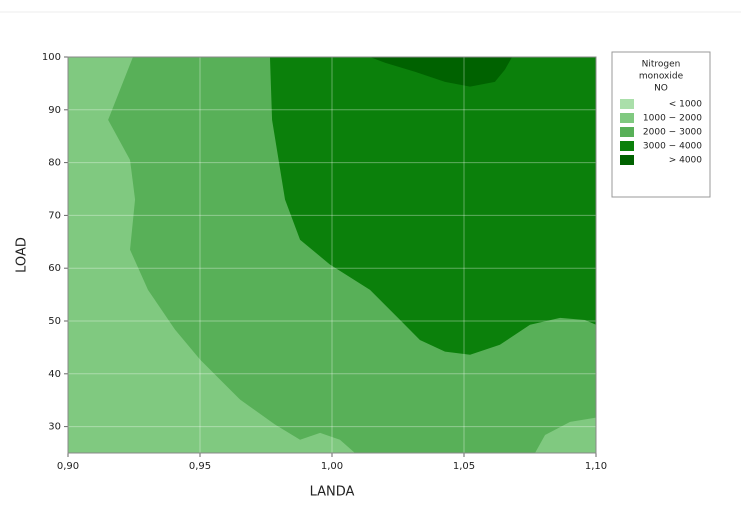 This screenshot has height=515, width=741. I want to click on y-axis-title: LOAD, so click(22, 255).